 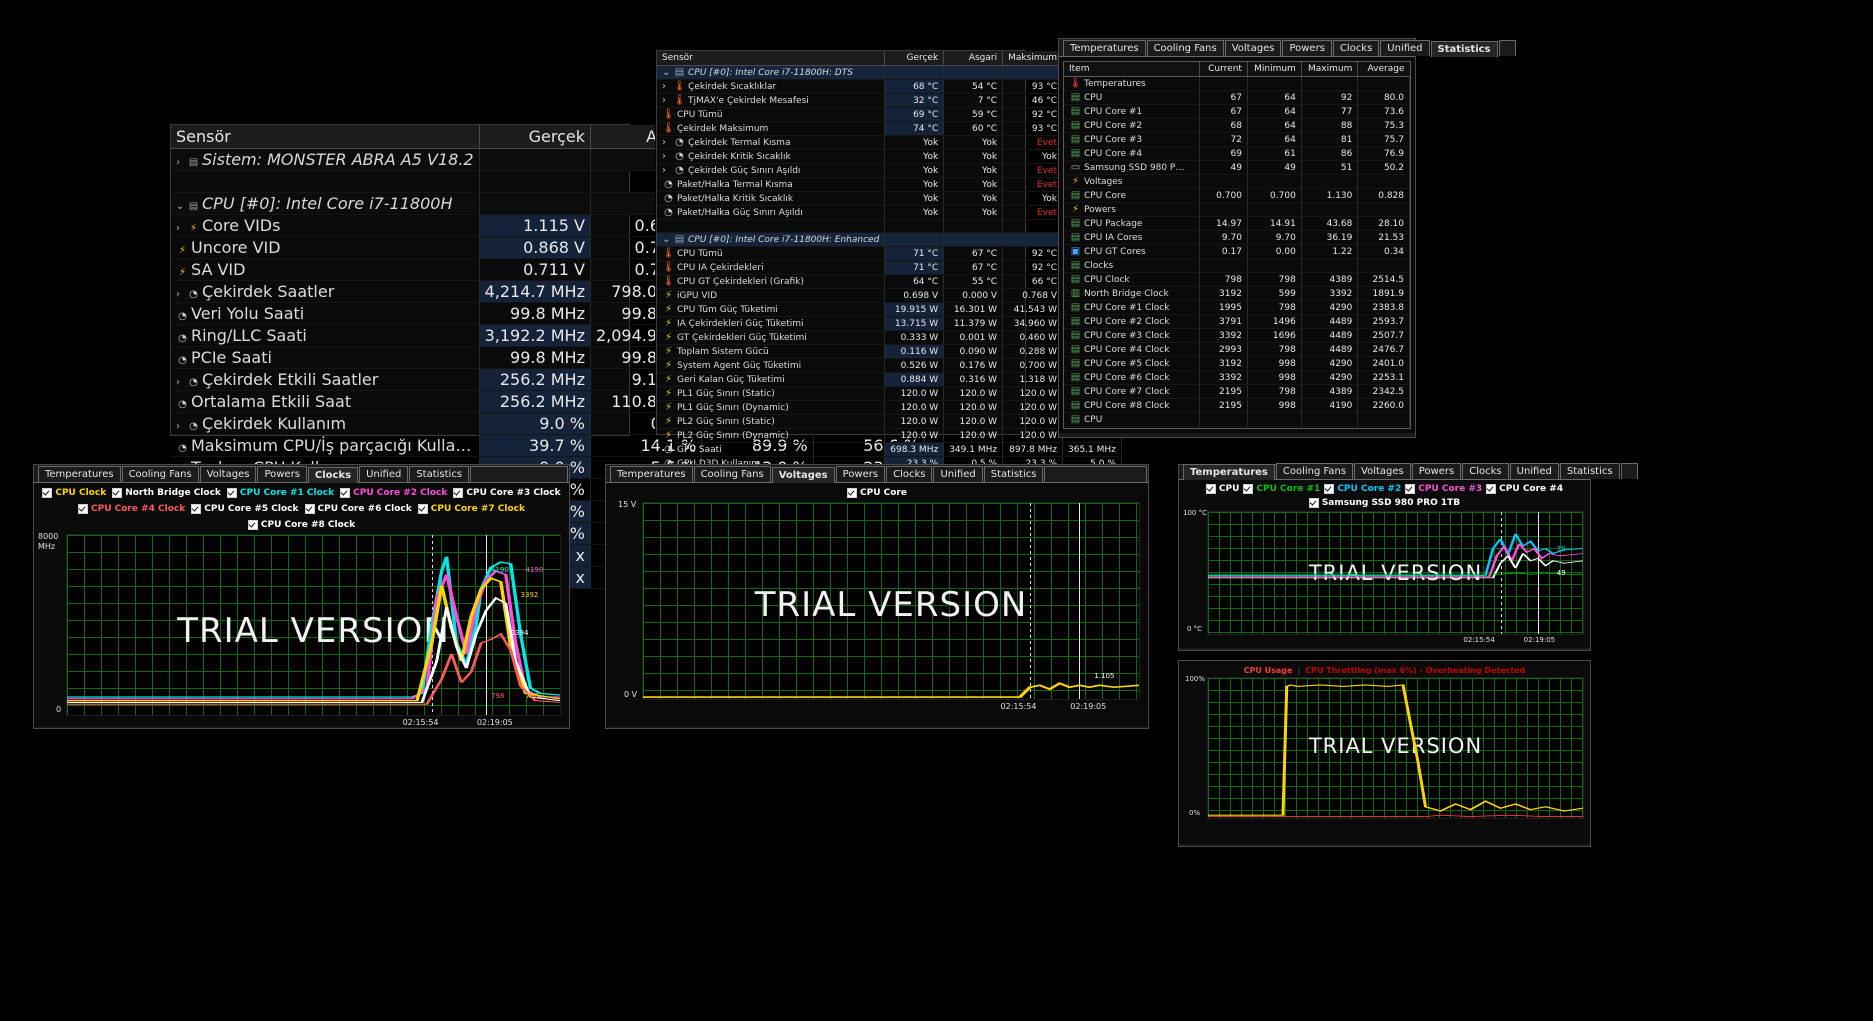 I want to click on legend-item: CPU Core #8 Clock, so click(x=301, y=525).